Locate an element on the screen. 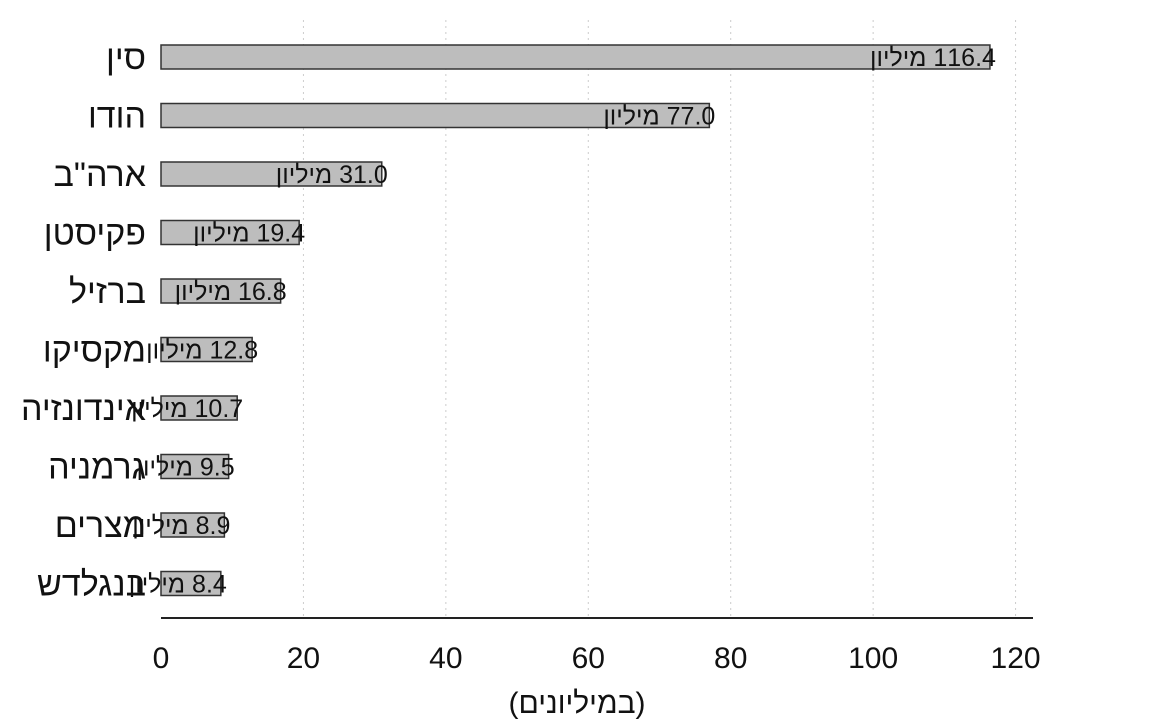 The height and width of the screenshot is (727, 1167). x-tick-label: 60 is located at coordinates (588, 658).